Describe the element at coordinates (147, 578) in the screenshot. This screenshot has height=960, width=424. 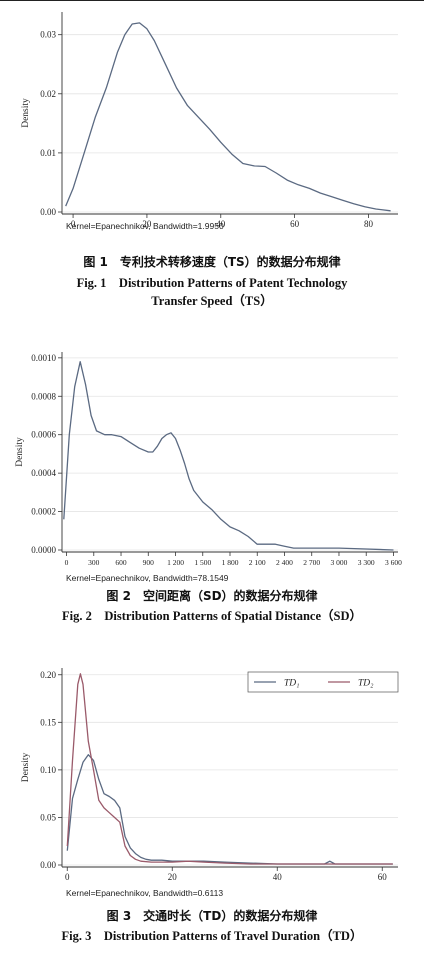
I see `kernel-note: Kernel=Epanechnikov, Bandwidth=78.1549` at that location.